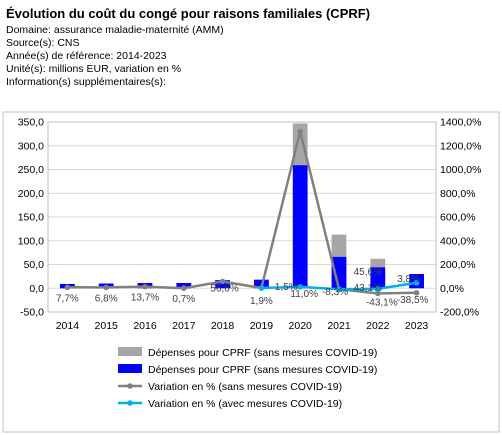 This screenshot has height=435, width=502. Describe the element at coordinates (184, 326) in the screenshot. I see `x-tick-label: 2017` at that location.